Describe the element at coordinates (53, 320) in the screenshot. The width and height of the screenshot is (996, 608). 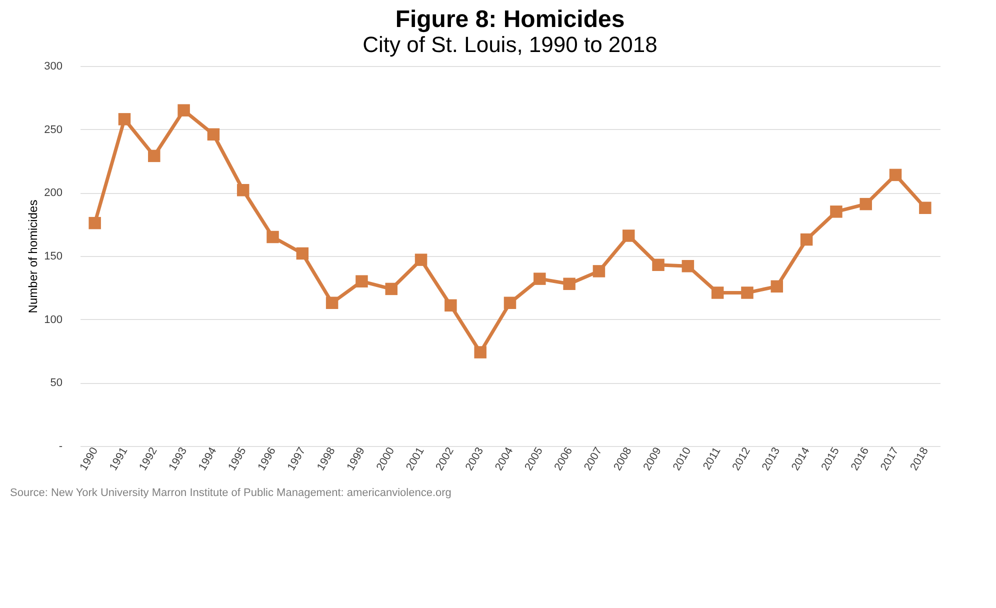
I see `y-tick-label: 100` at that location.